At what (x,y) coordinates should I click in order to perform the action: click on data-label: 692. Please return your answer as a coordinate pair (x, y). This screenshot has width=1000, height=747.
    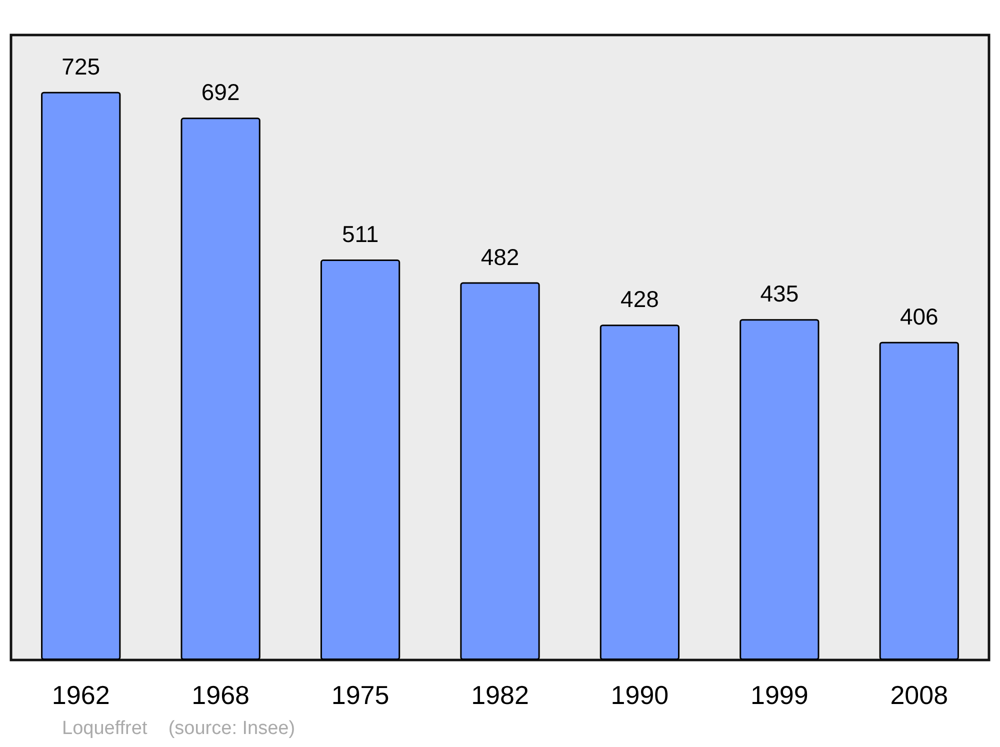
    Looking at the image, I should click on (220, 92).